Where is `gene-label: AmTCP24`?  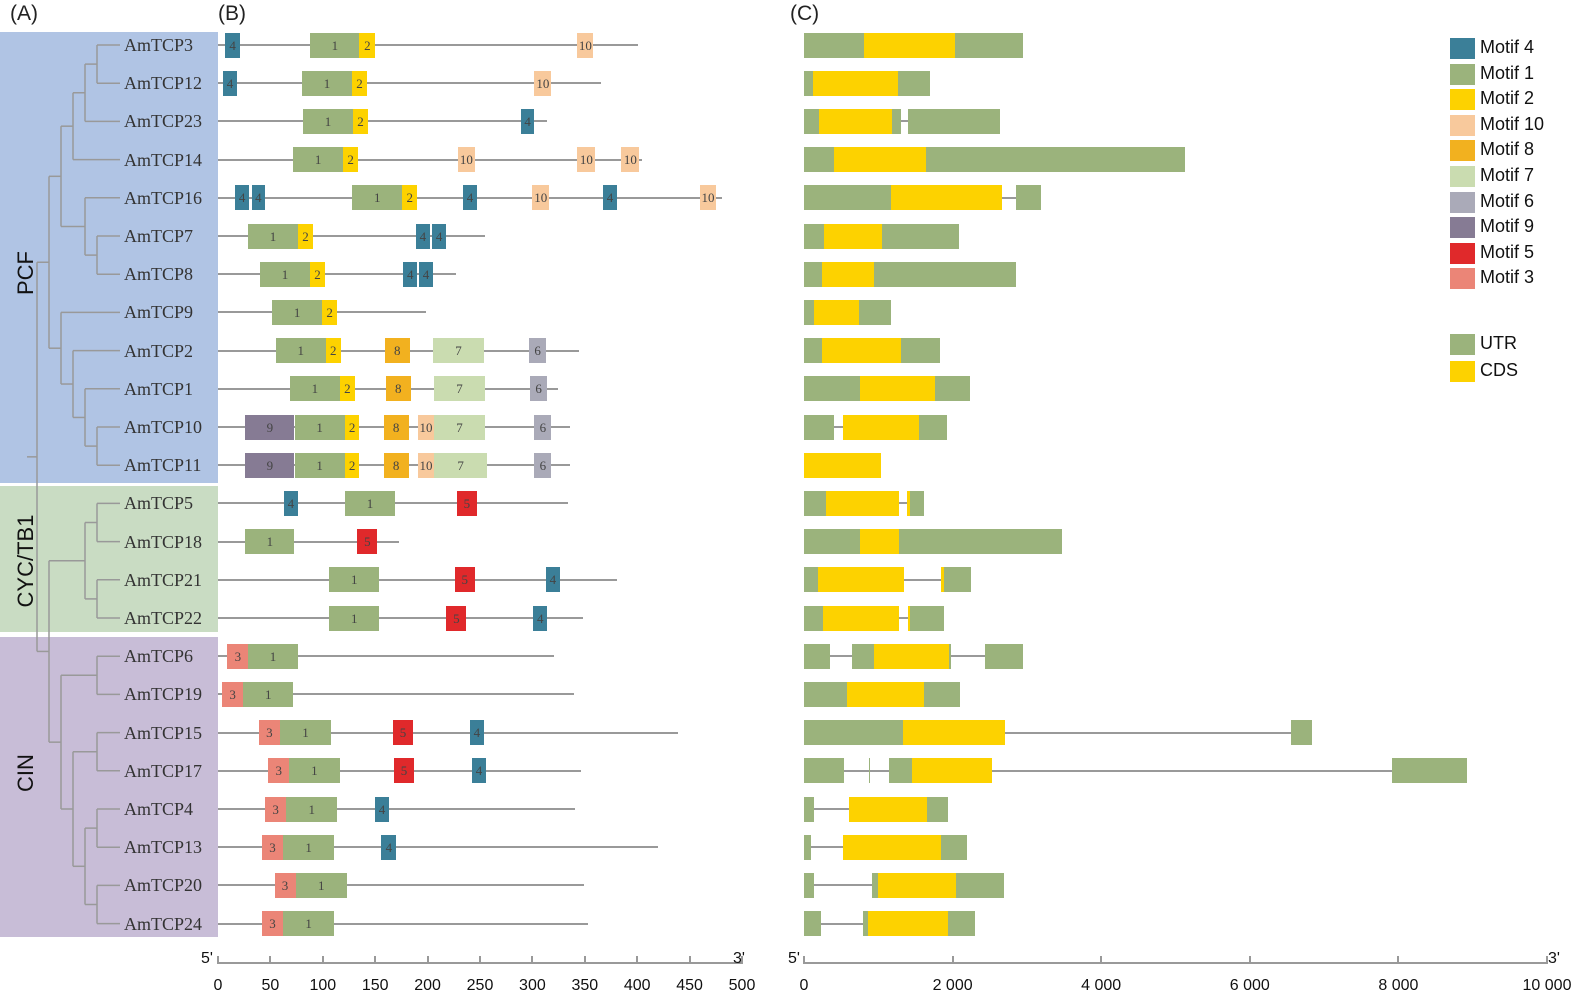 gene-label: AmTCP24 is located at coordinates (163, 923).